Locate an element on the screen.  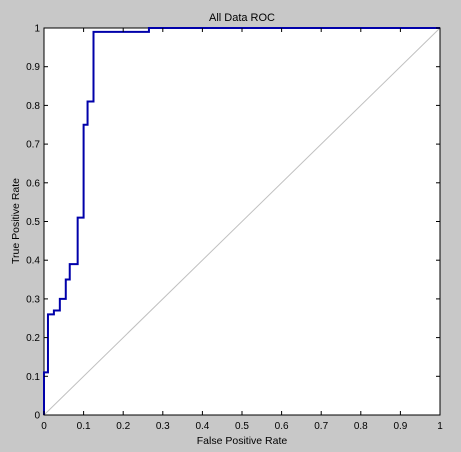
x-tick-label: 0.9 is located at coordinates (400, 426).